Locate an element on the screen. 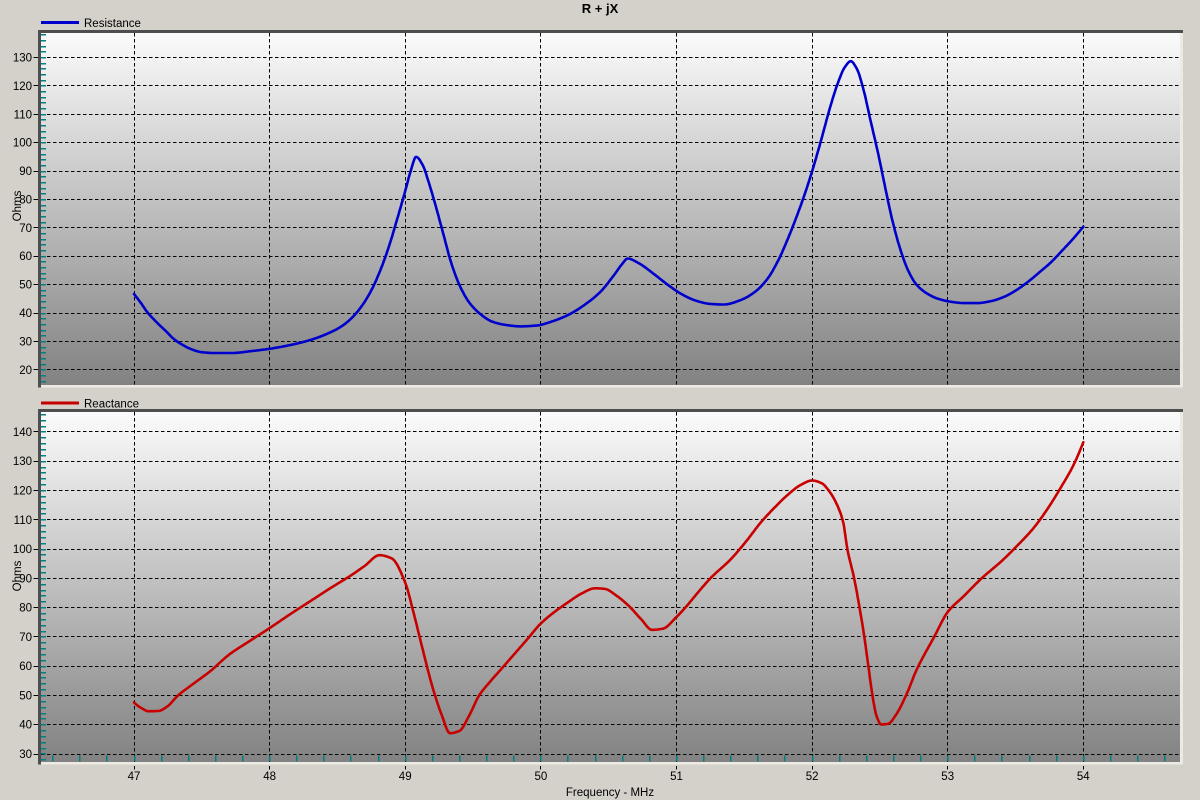  svg-text: R + jX is located at coordinates (600, 8).